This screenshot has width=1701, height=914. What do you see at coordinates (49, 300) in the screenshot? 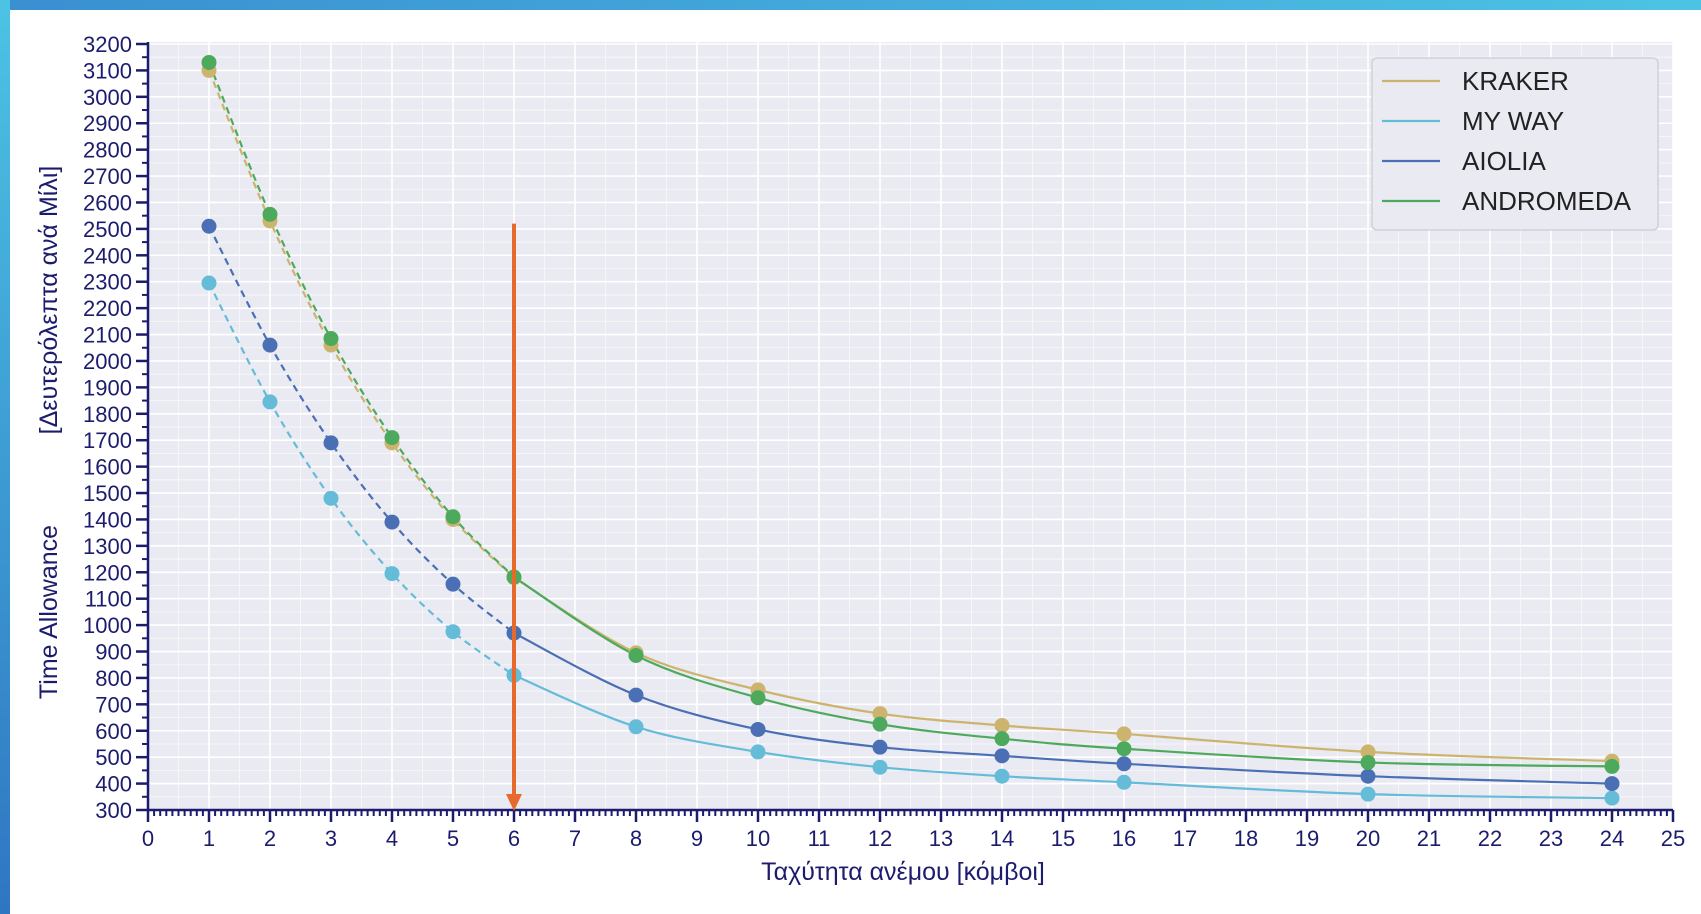
I see `y-axis-label-line2: [Δευτερόλεπτα ανά Μίλι]` at bounding box center [49, 300].